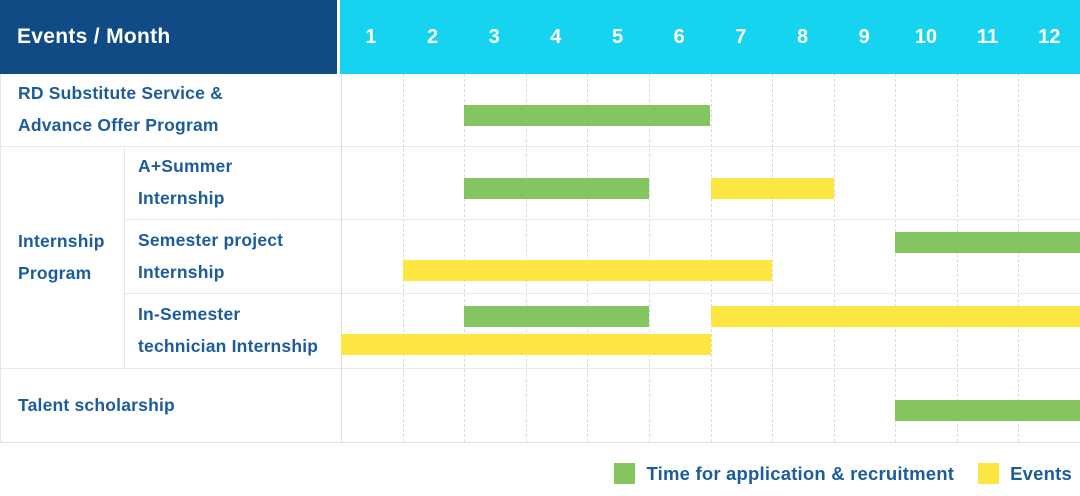 This screenshot has width=1080, height=496. What do you see at coordinates (371, 37) in the screenshot?
I see `month-header-1: 1` at bounding box center [371, 37].